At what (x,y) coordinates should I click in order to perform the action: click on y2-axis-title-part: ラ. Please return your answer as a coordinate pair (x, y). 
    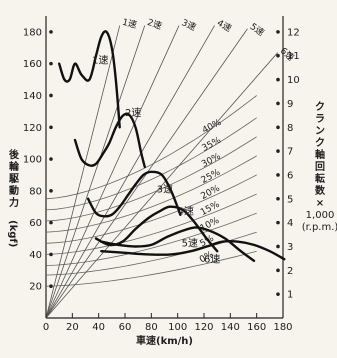
    Looking at the image, I should click on (320, 119).